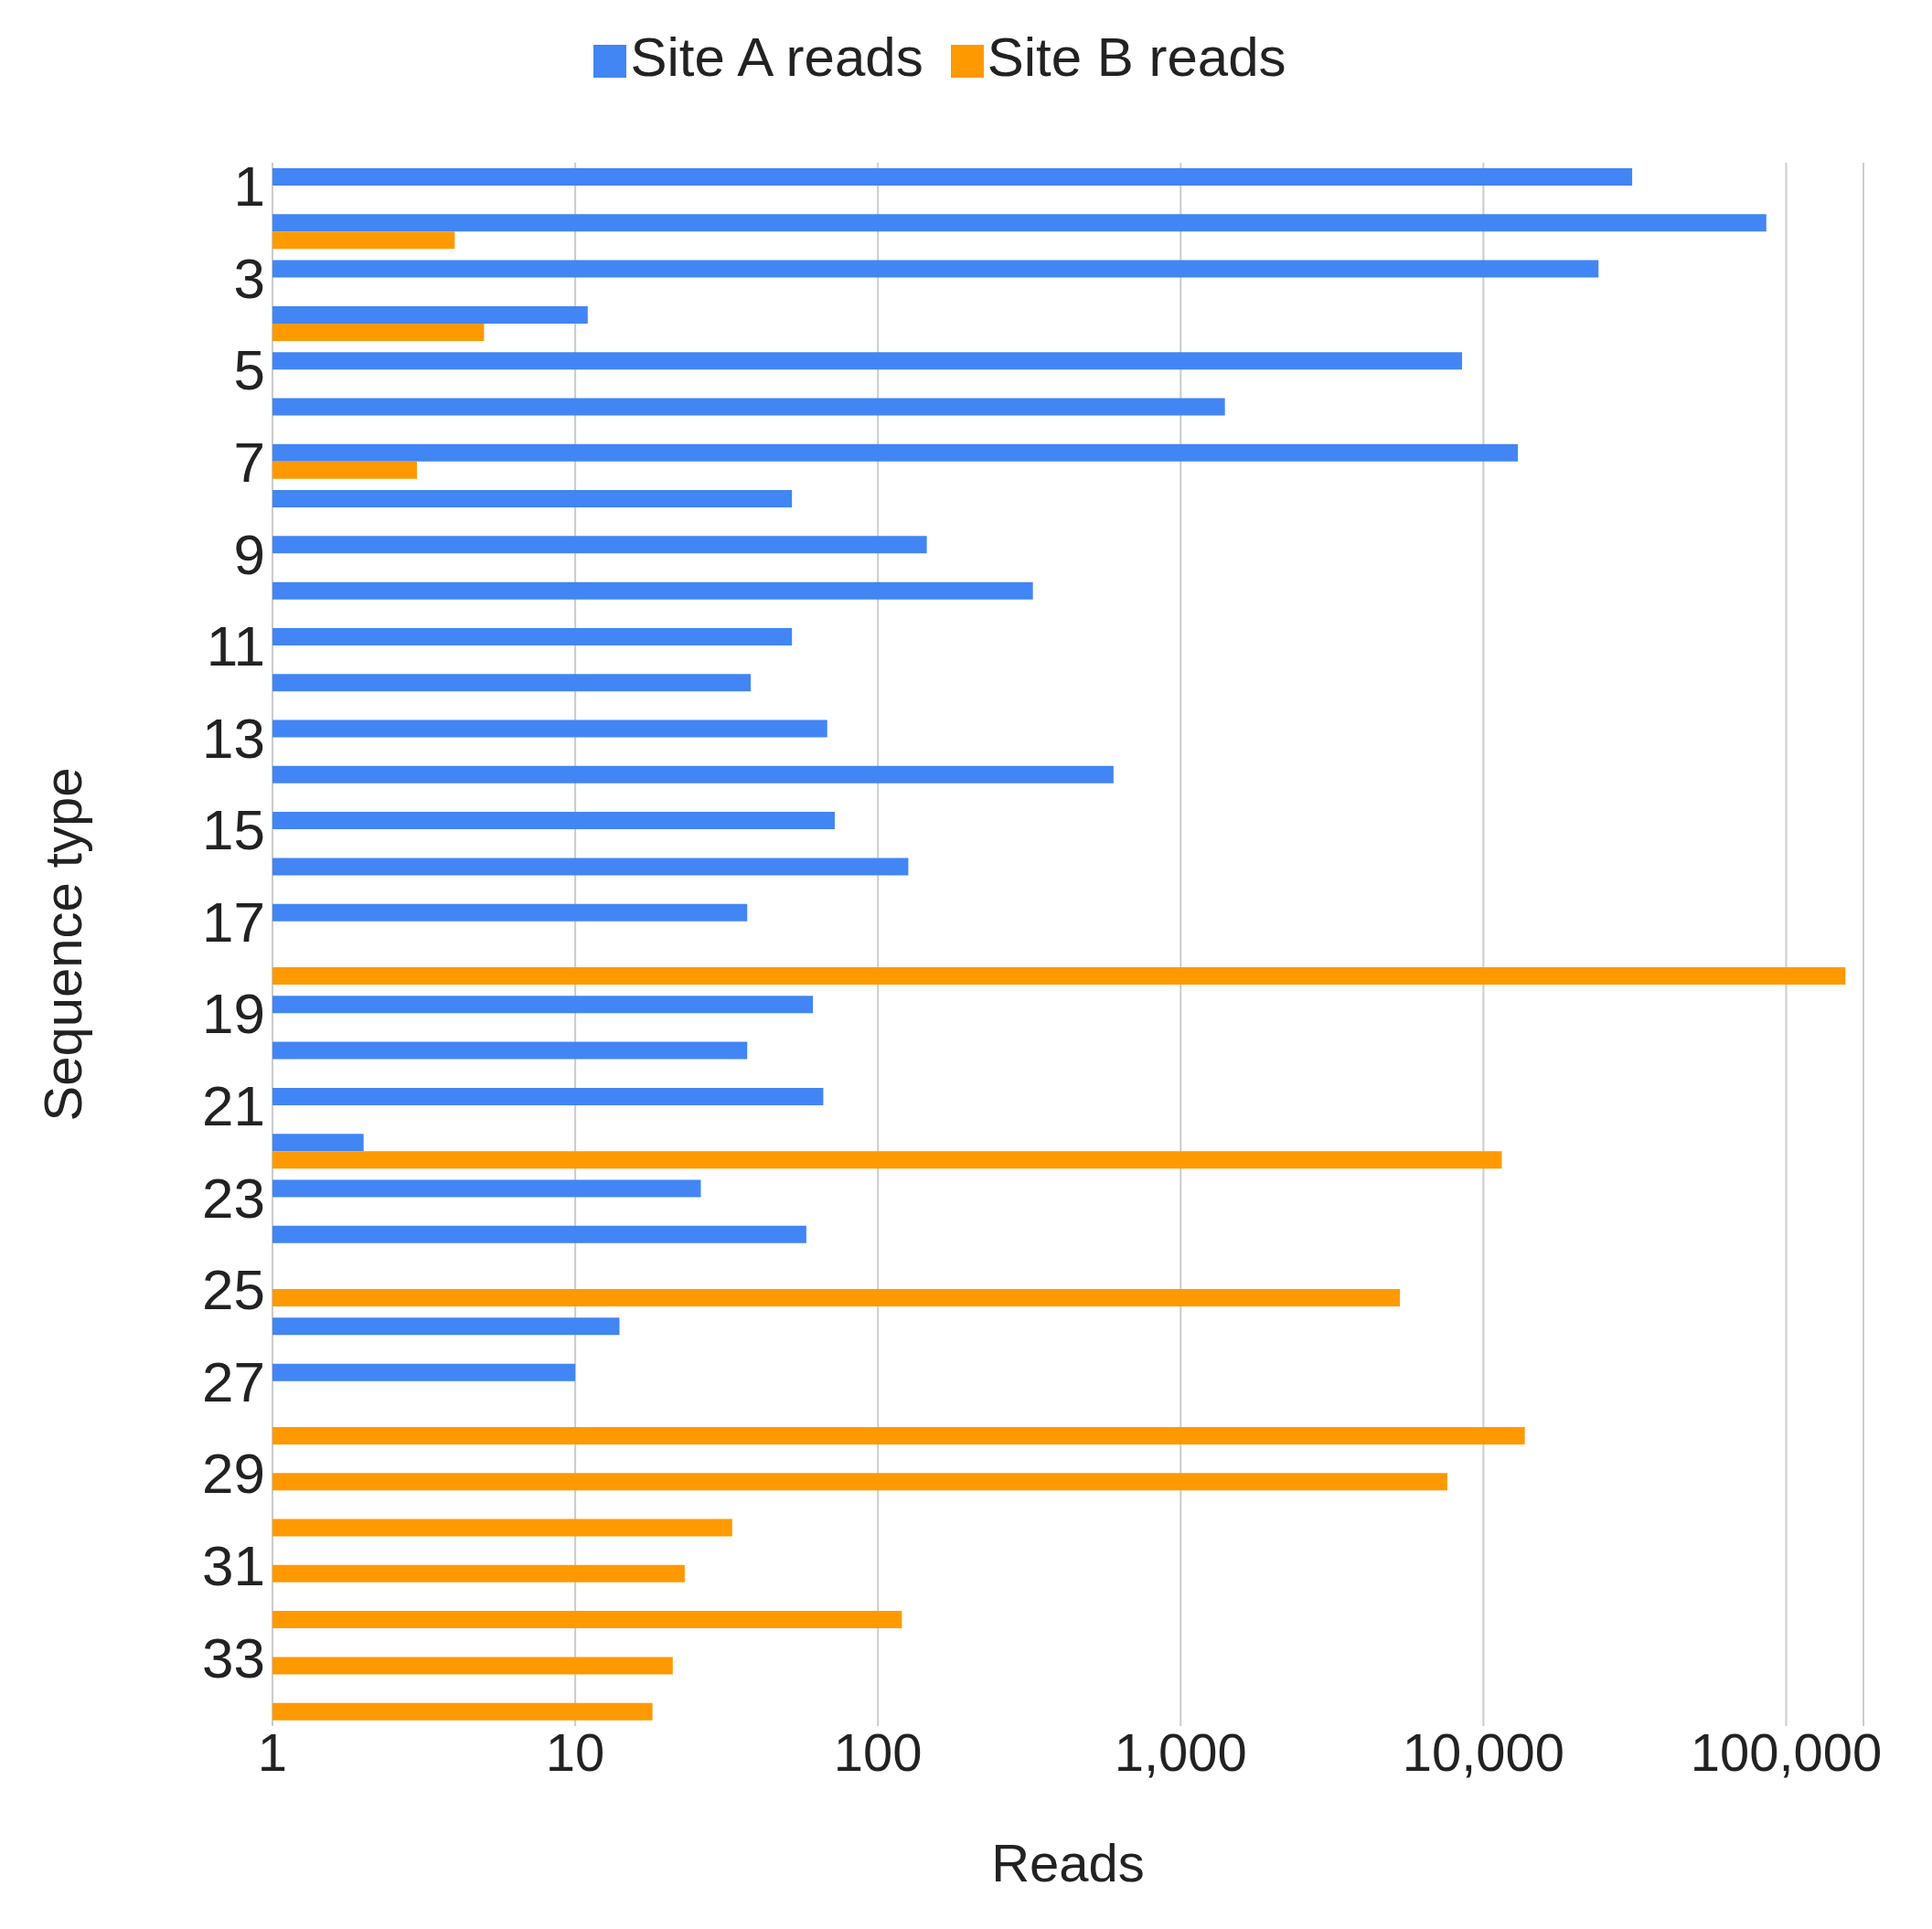  What do you see at coordinates (249, 278) in the screenshot?
I see `y-tick-label: 3` at bounding box center [249, 278].